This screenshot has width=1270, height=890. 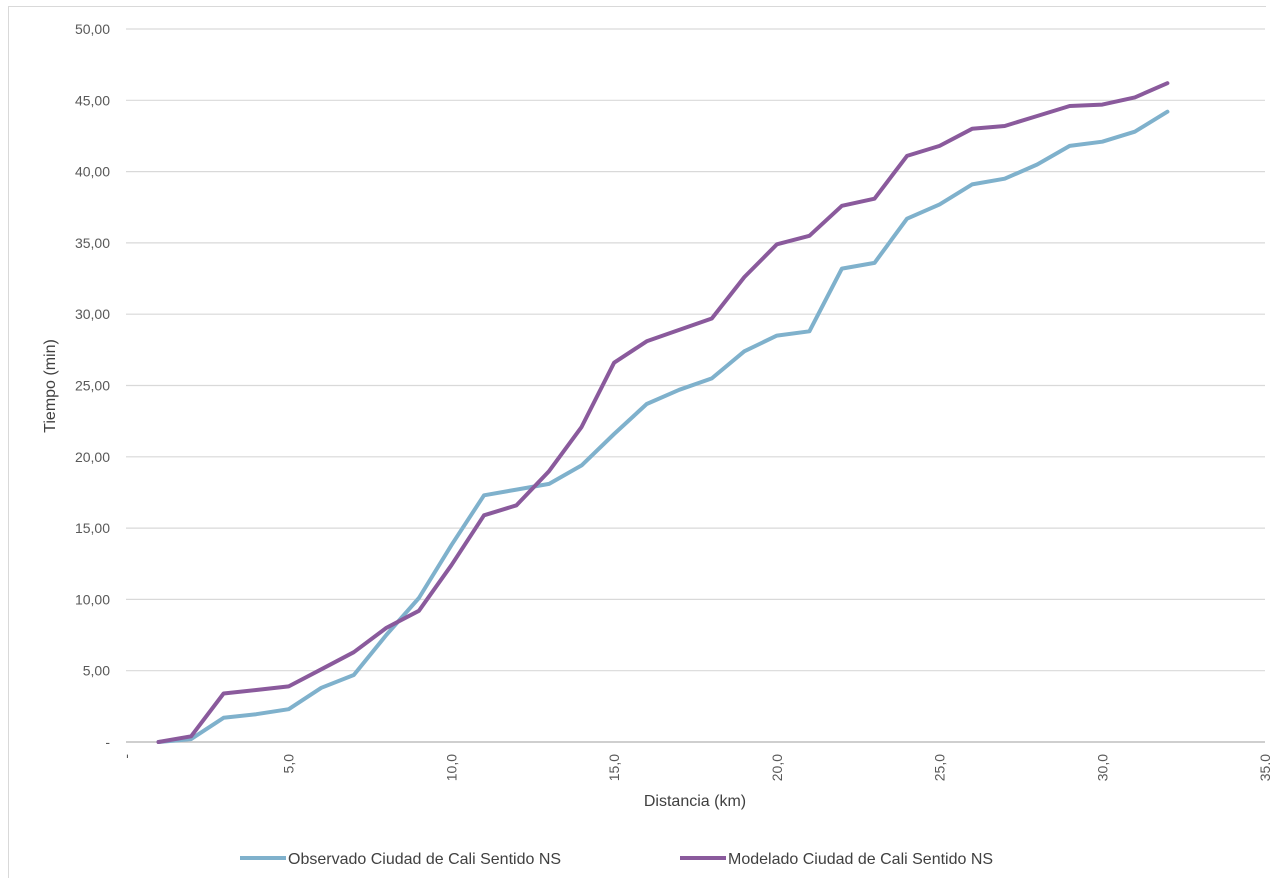 What do you see at coordinates (92, 100) in the screenshot?
I see `y-tick-label: 45,00` at bounding box center [92, 100].